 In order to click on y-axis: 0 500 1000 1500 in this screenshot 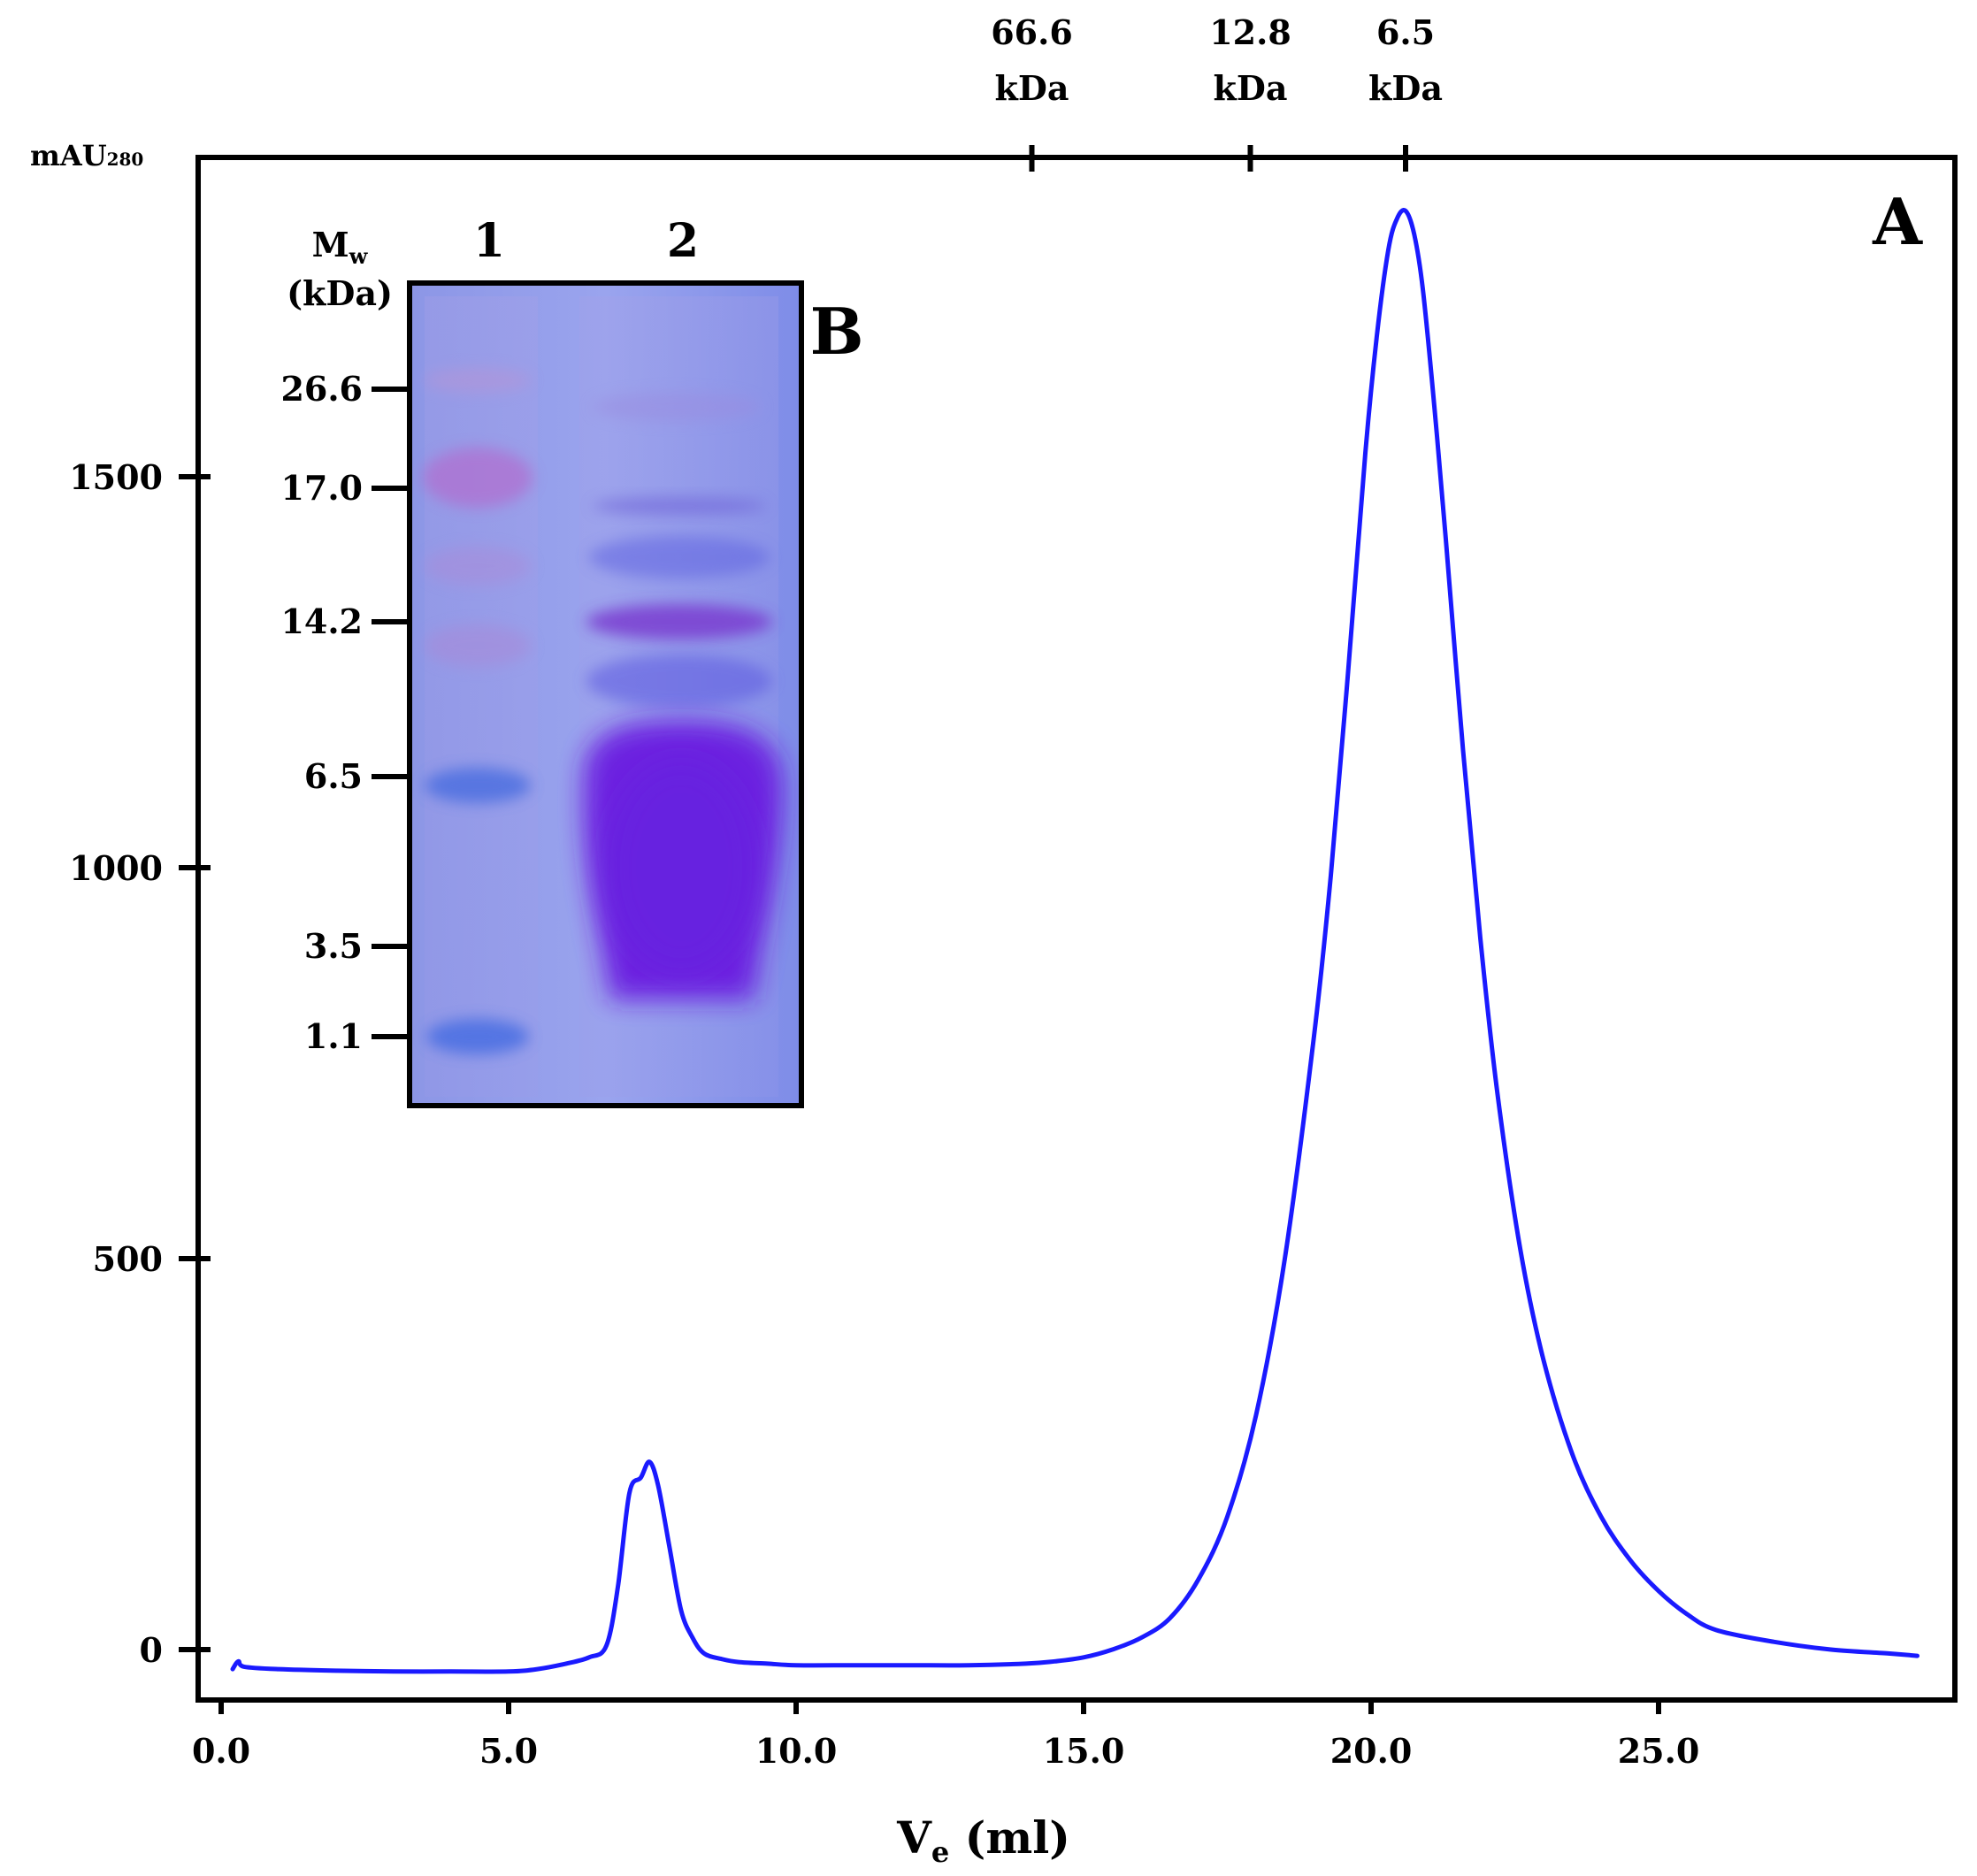, I will do `click(140, 1064)`.